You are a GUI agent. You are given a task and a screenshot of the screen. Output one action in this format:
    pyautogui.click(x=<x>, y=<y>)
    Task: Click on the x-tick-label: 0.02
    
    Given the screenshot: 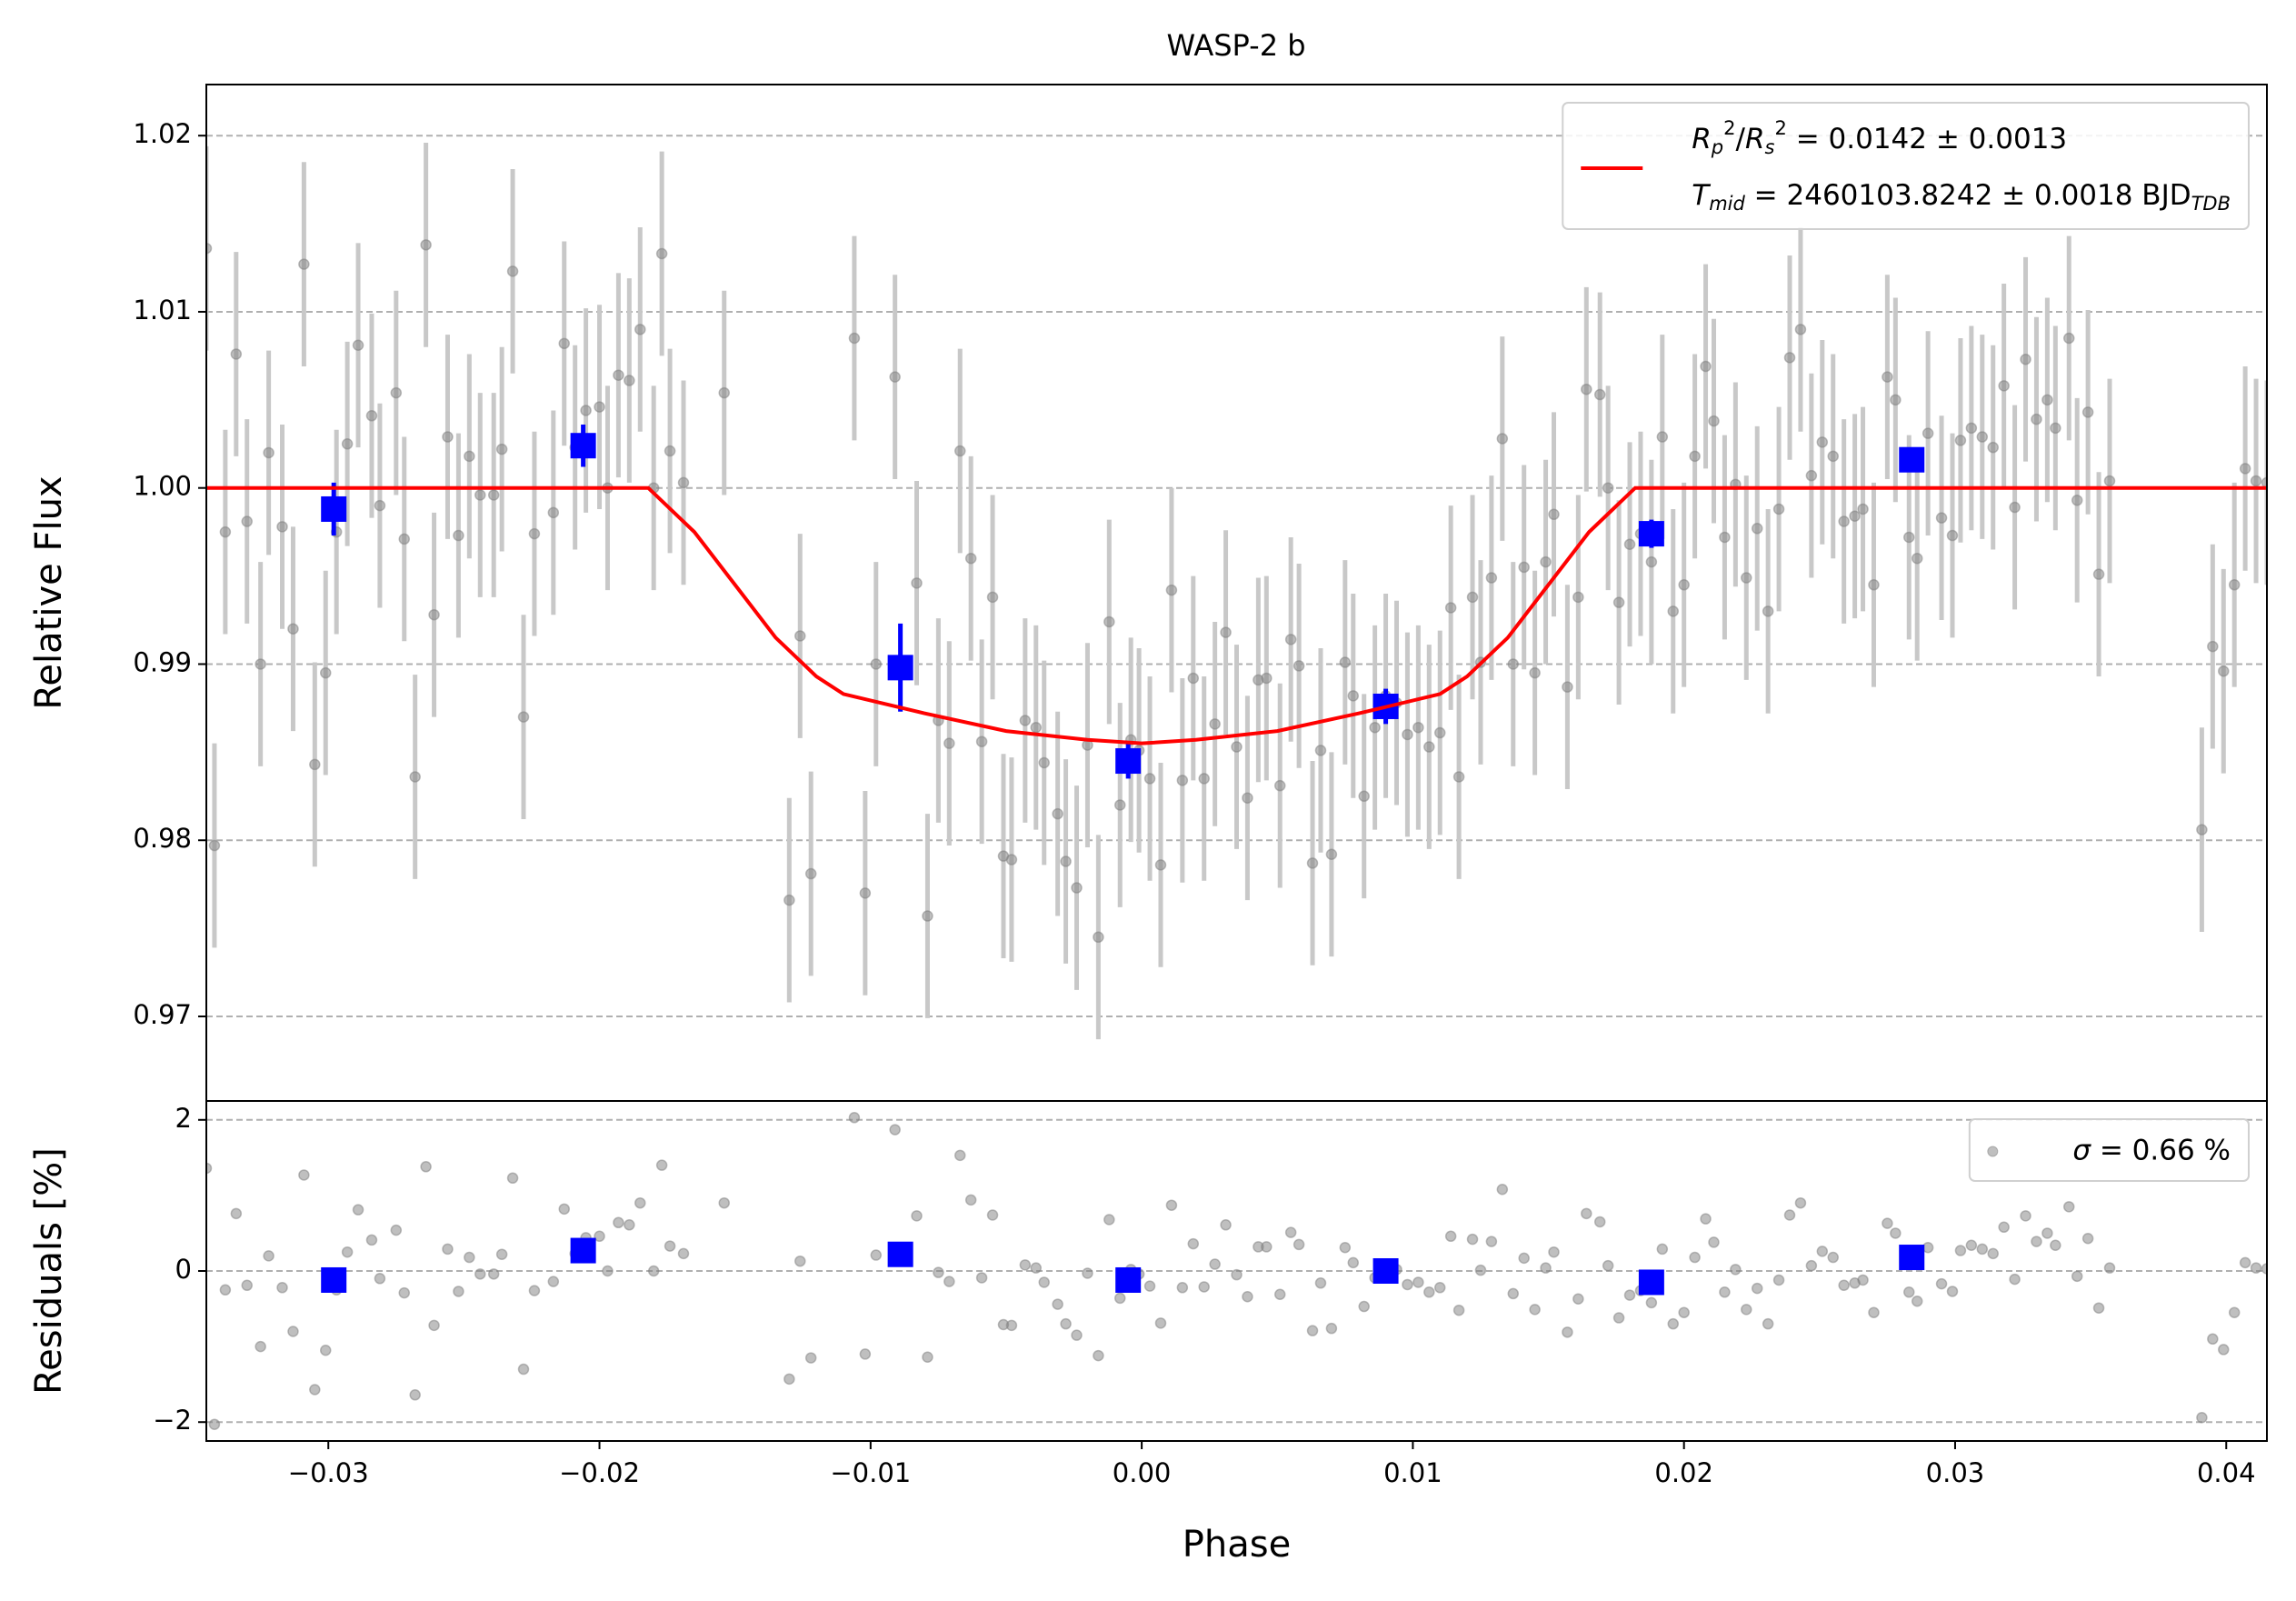 What is the action you would take?
    pyautogui.click(x=1683, y=1472)
    